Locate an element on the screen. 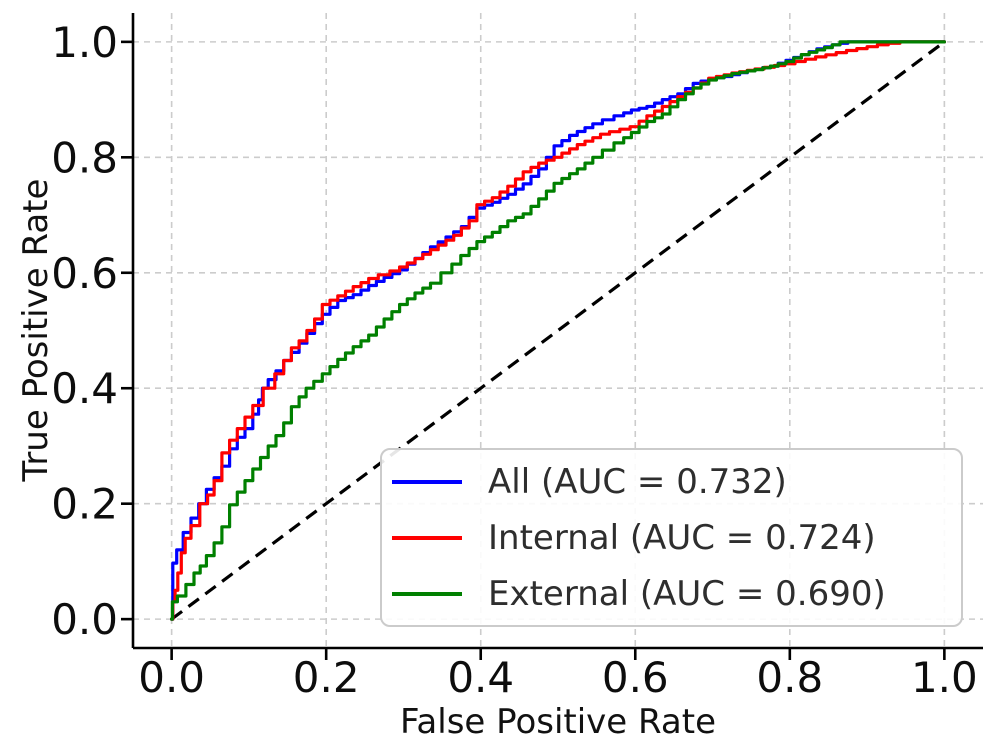  legend-item-all: All (AUC = 0.732) is located at coordinates (671, 482).